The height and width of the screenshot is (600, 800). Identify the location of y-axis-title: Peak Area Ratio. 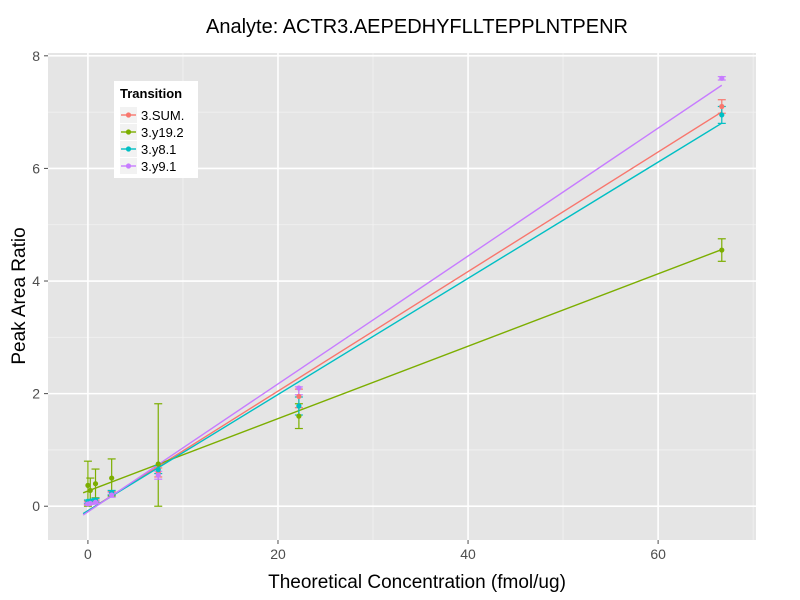
(19, 295).